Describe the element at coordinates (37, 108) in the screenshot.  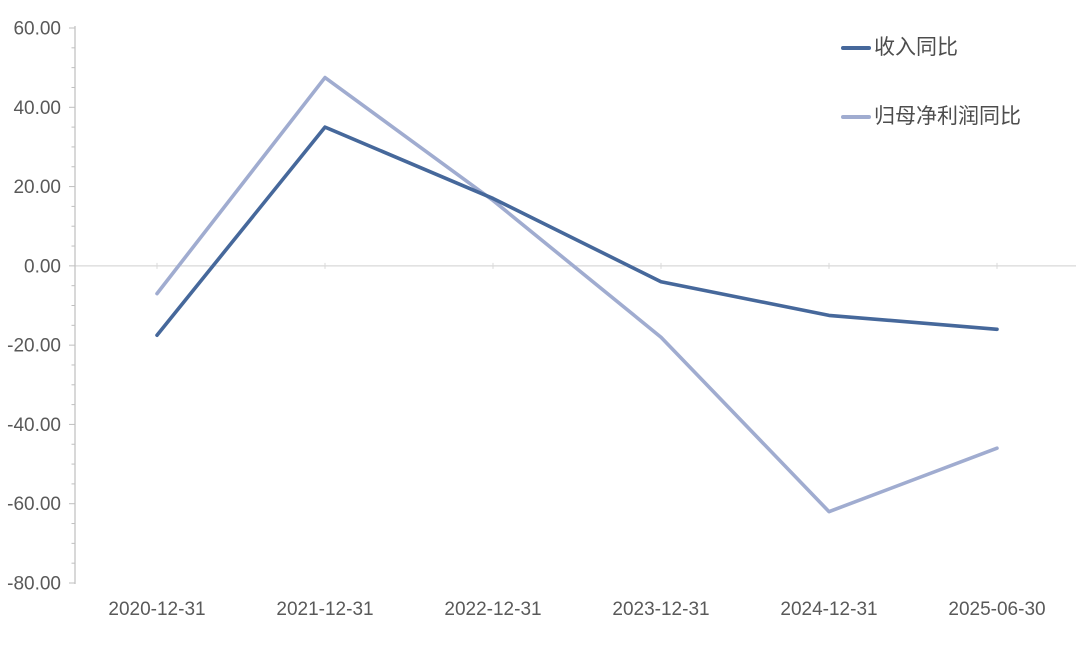
I see `y-tick-label: 40.00` at that location.